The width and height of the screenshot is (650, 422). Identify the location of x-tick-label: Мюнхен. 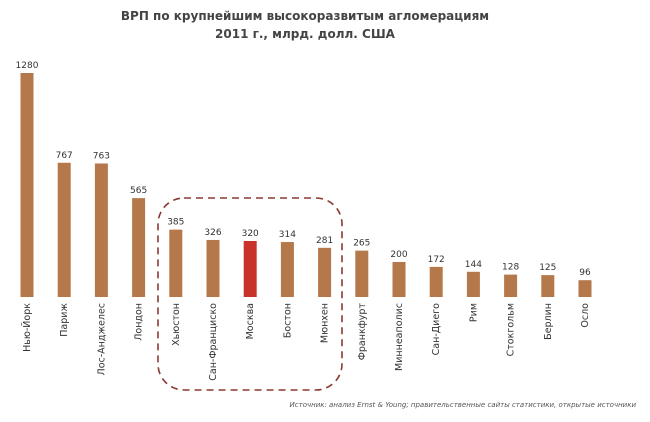
(325, 323).